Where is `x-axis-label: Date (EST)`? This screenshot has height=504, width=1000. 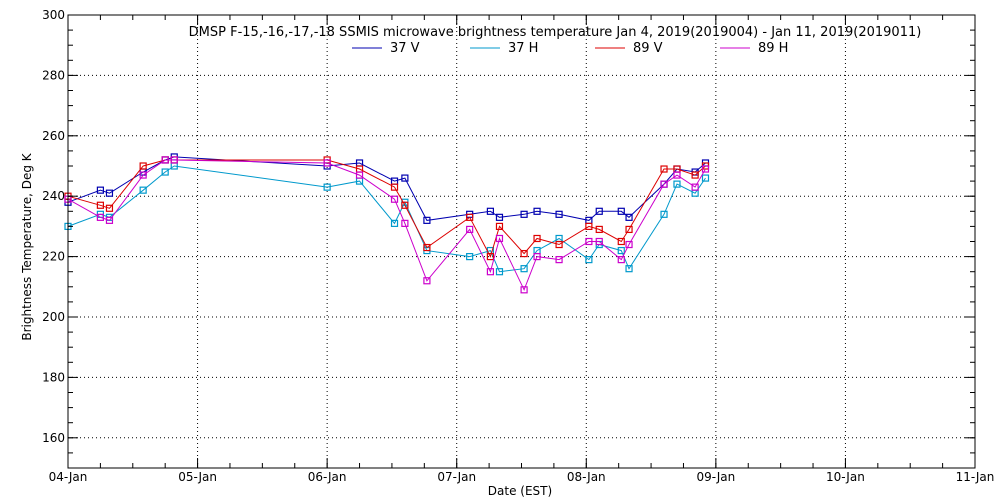 x-axis-label: Date (EST) is located at coordinates (520, 491).